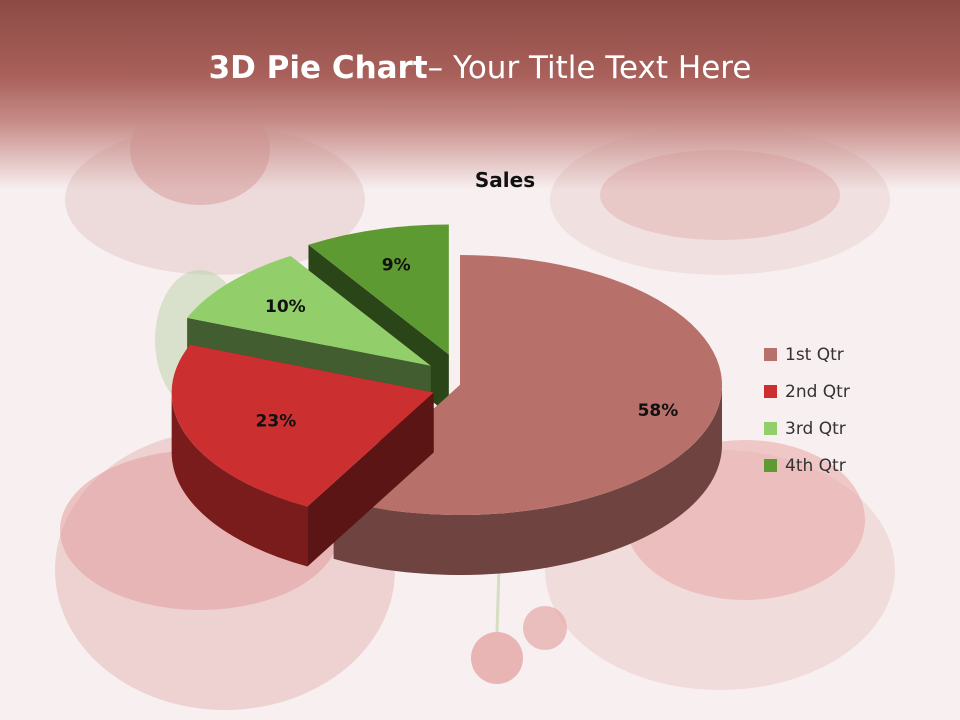 Image resolution: width=960 pixels, height=720 pixels. What do you see at coordinates (318, 68) in the screenshot?
I see `slide-title-bold: 3D Pie Chart` at bounding box center [318, 68].